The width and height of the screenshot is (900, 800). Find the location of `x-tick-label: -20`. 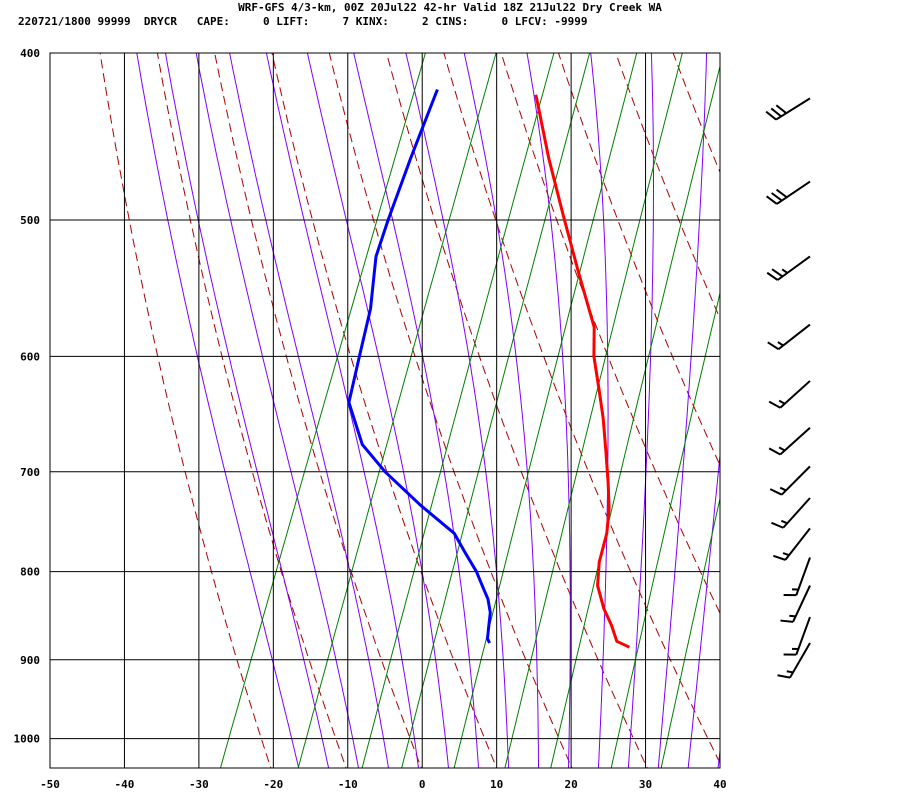

x-tick-label: -20 is located at coordinates (273, 784).